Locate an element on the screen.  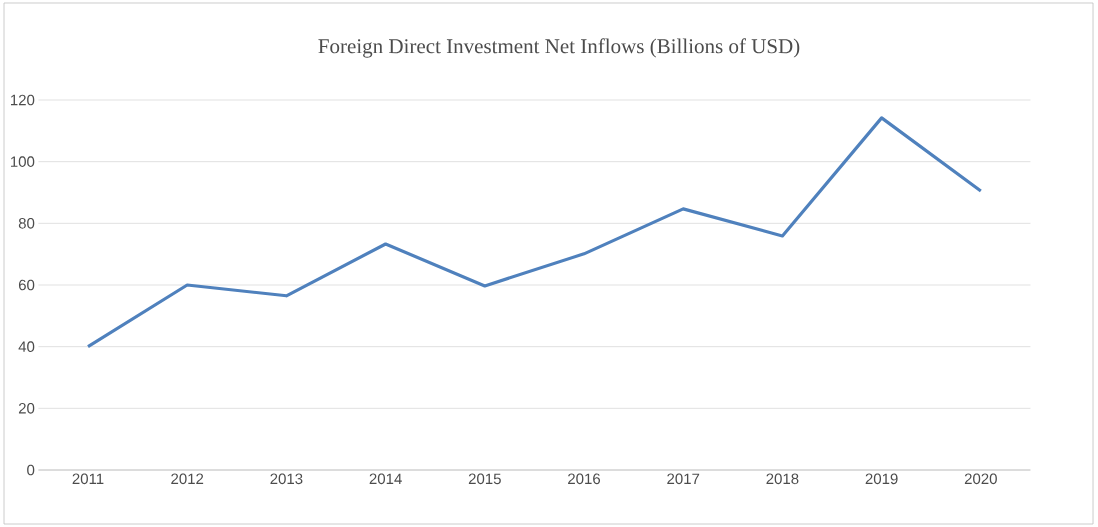
y-tick-label: 60 is located at coordinates (26, 285).